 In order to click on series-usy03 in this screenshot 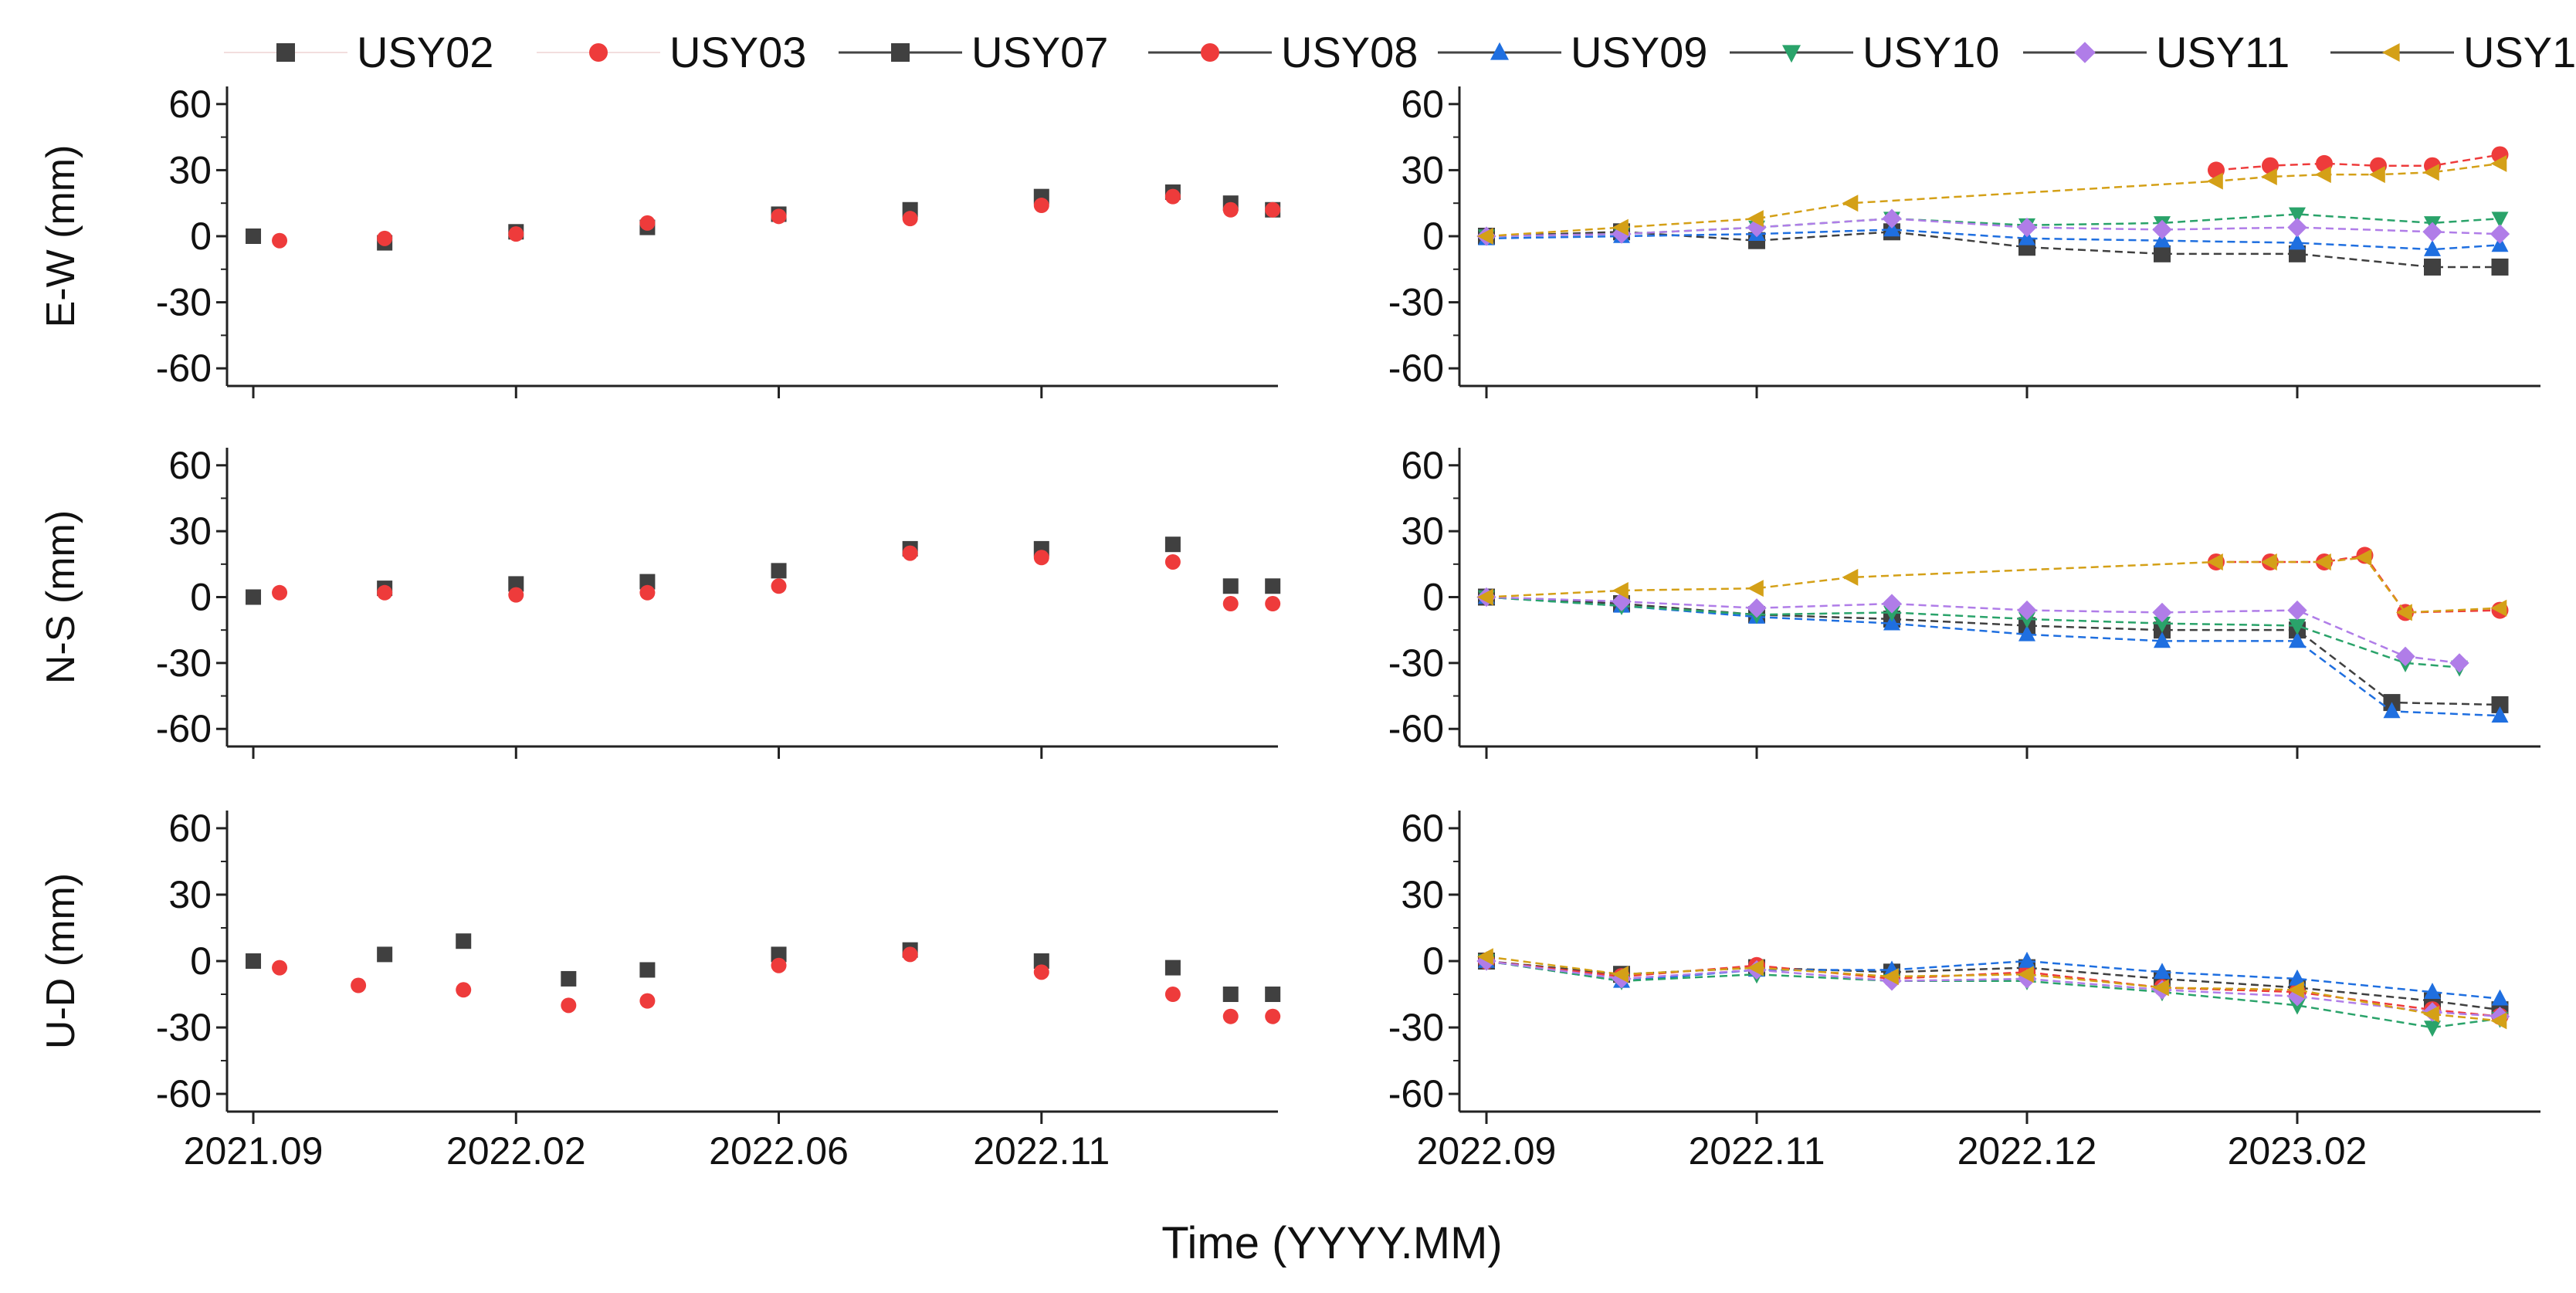, I will do `click(776, 578)`.